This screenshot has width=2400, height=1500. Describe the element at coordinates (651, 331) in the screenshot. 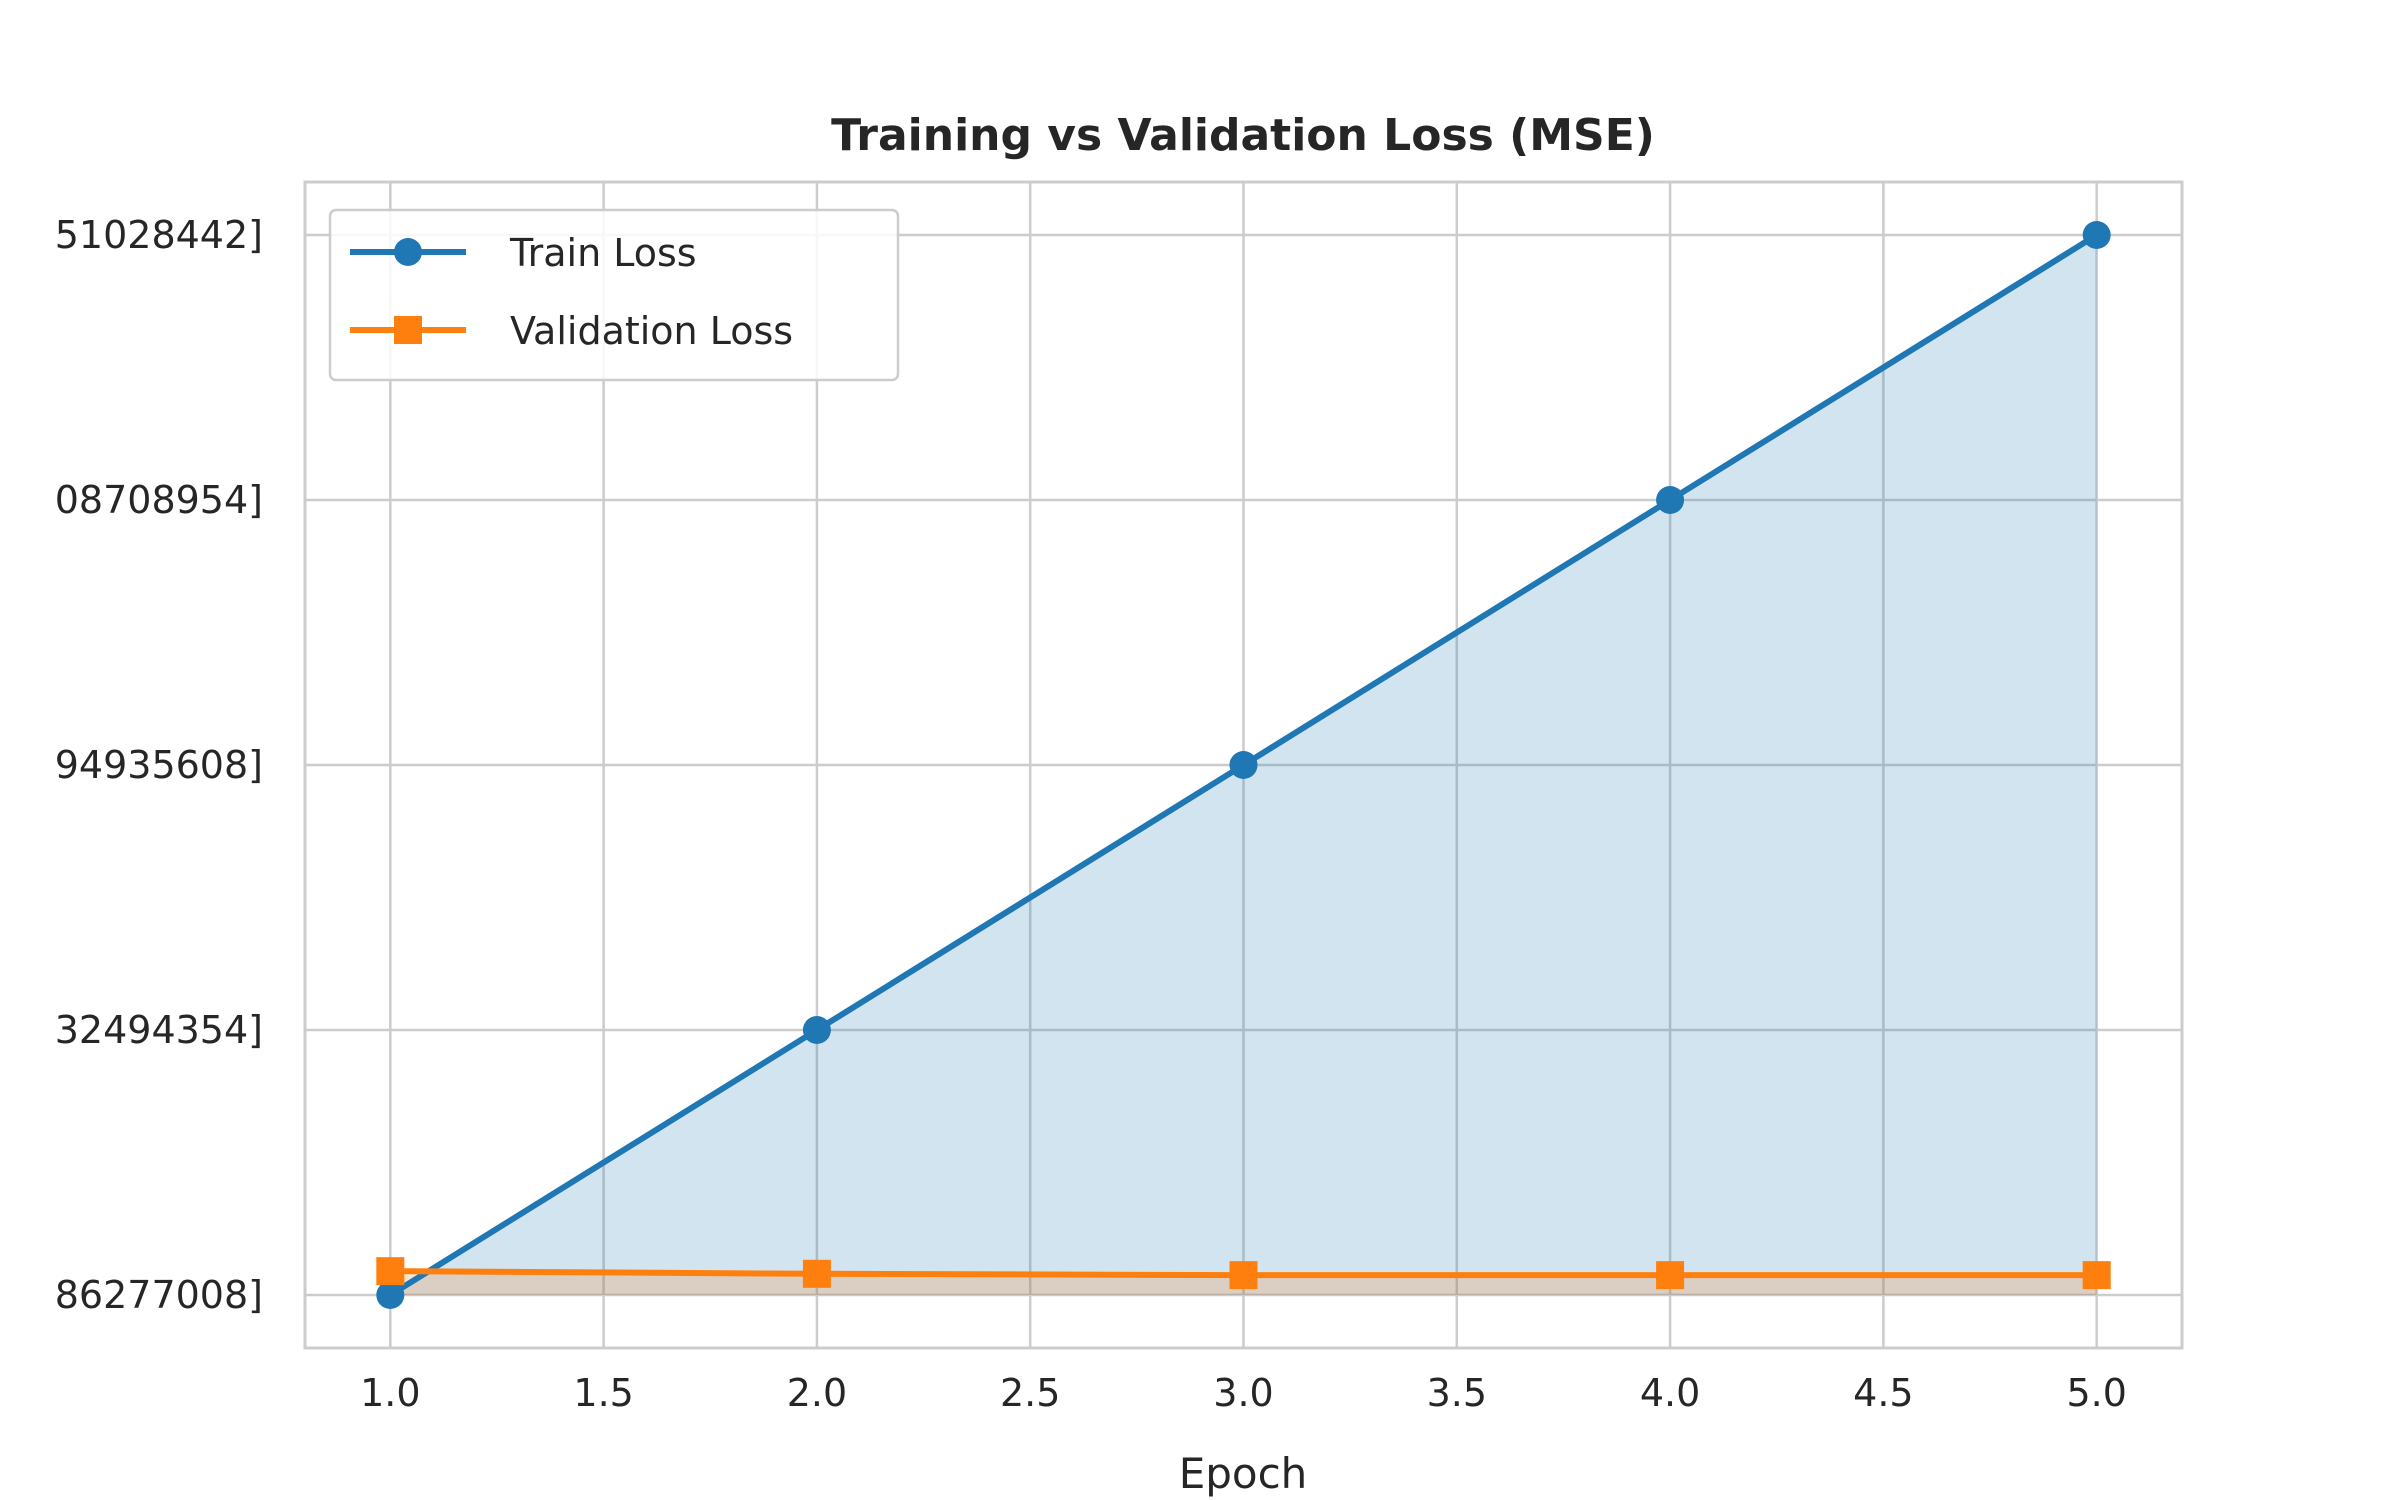

I see `legend-validation-label: Validation Loss` at that location.